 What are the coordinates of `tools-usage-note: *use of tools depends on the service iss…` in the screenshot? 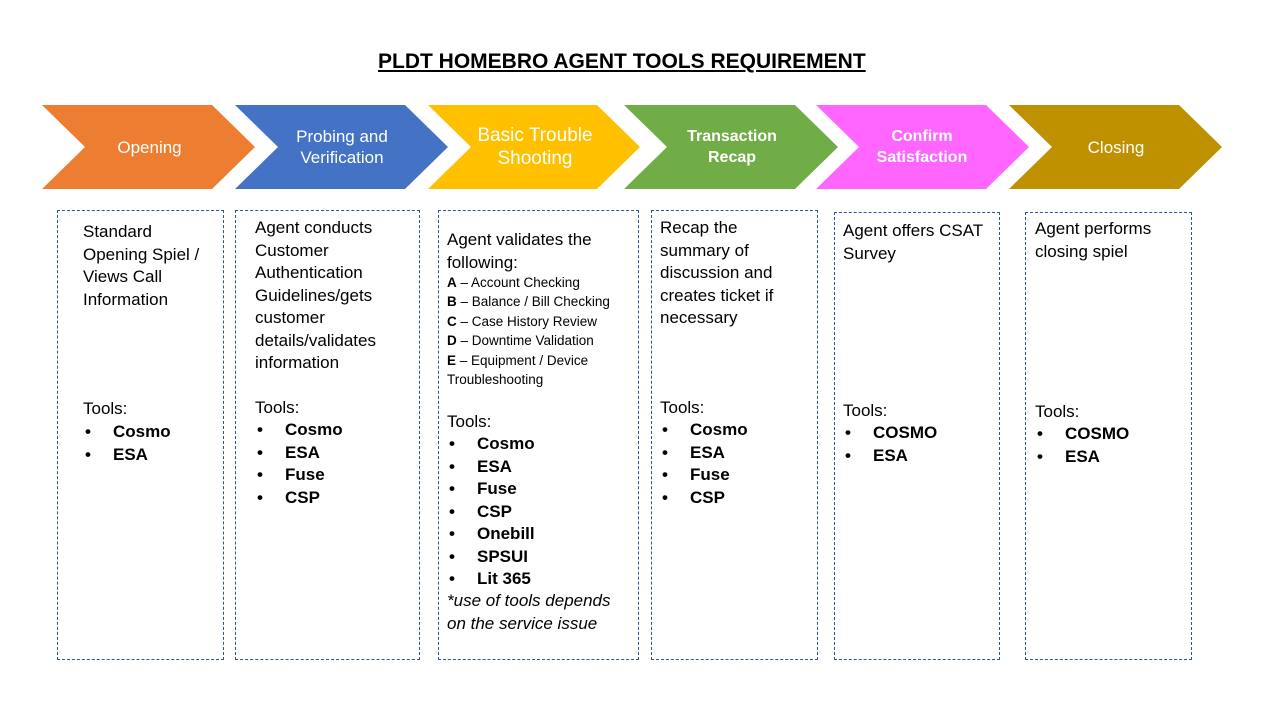 It's located at (529, 612).